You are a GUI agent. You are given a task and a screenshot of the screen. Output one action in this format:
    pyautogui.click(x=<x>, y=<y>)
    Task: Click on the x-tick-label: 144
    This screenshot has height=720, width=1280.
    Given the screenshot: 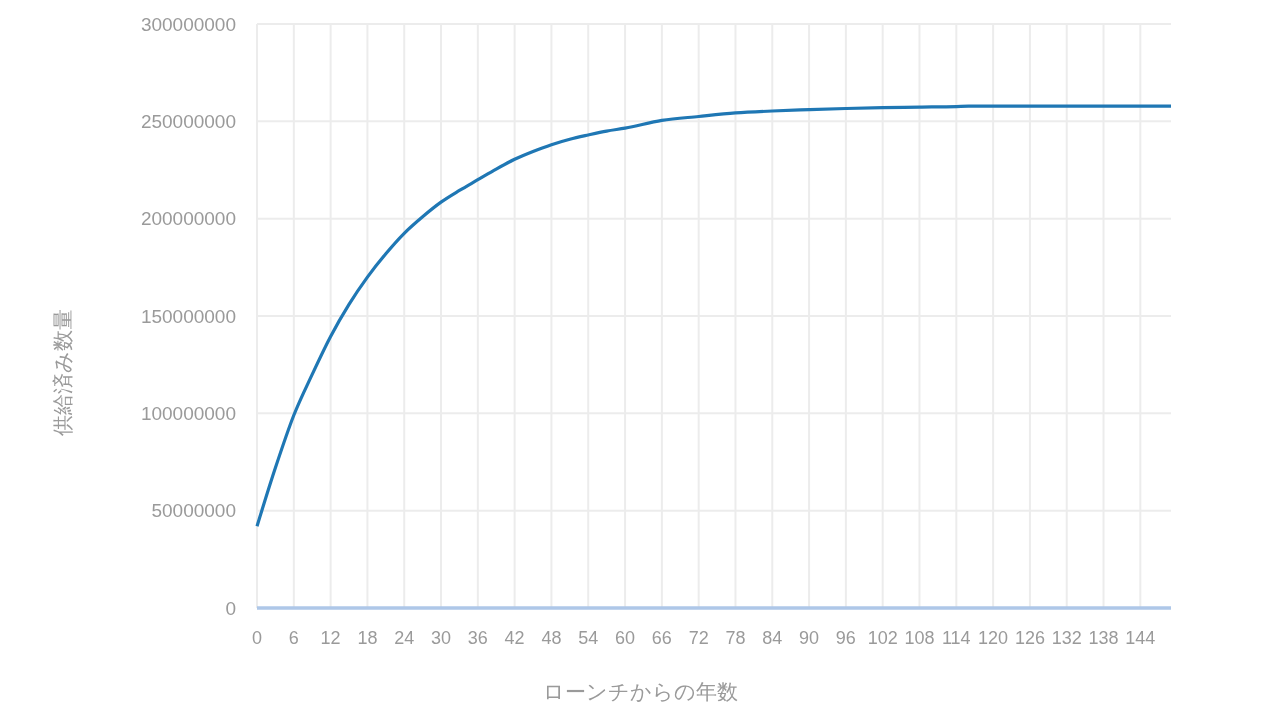 What is the action you would take?
    pyautogui.click(x=1140, y=638)
    